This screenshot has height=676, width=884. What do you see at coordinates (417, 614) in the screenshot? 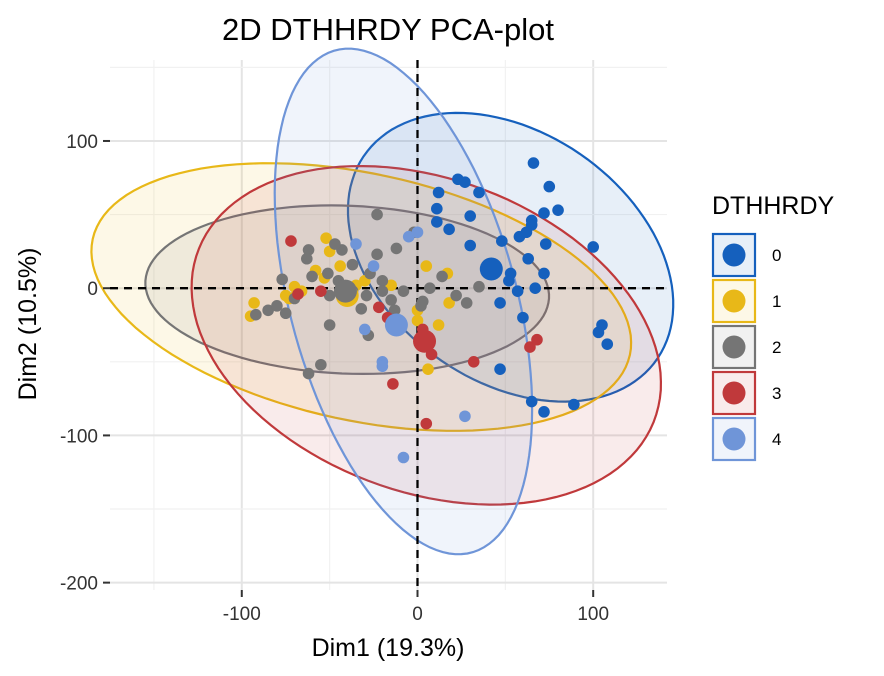
I see `x-tick-label: 0` at bounding box center [417, 614].